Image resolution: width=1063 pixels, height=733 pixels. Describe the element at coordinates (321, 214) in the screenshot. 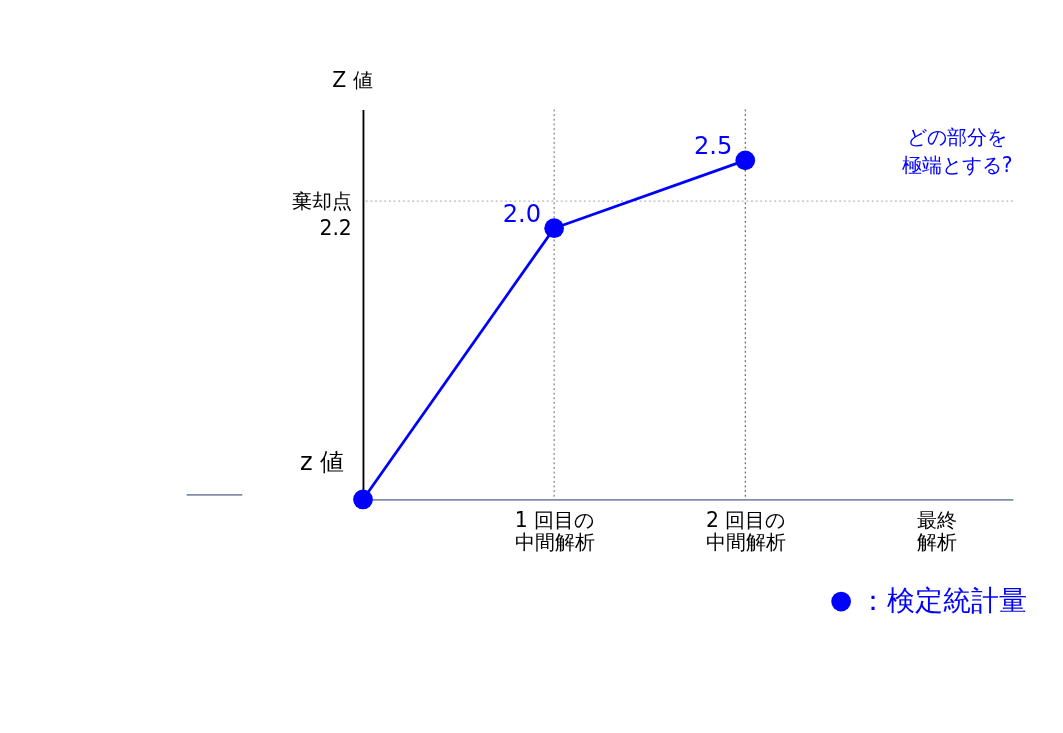

I see `ref-line-label: 棄却点 2.2` at that location.